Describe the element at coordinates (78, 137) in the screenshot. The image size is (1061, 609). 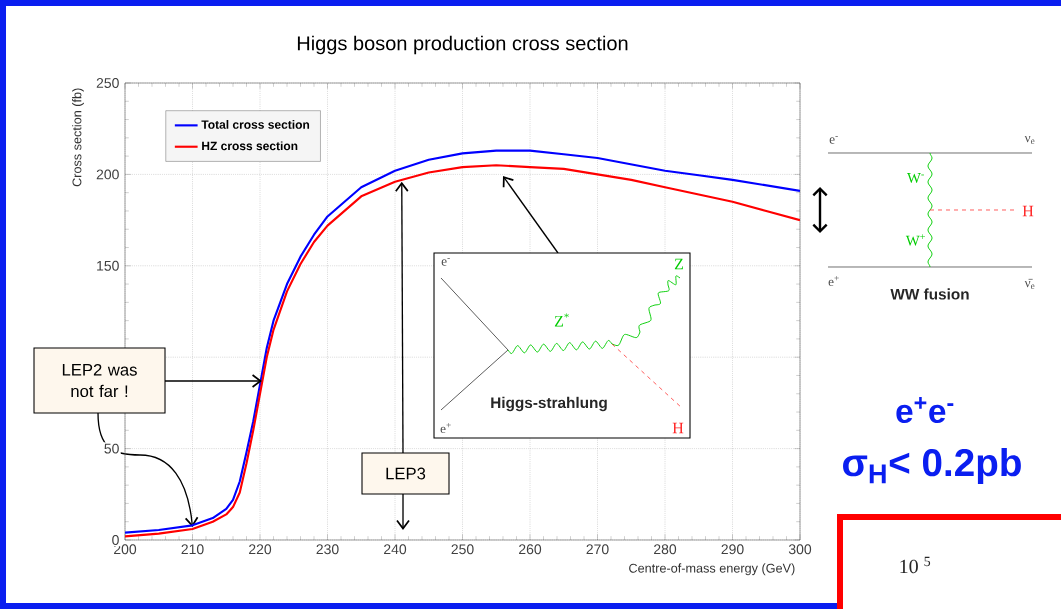
I see `y-axis-title: Cross section (fb)` at that location.